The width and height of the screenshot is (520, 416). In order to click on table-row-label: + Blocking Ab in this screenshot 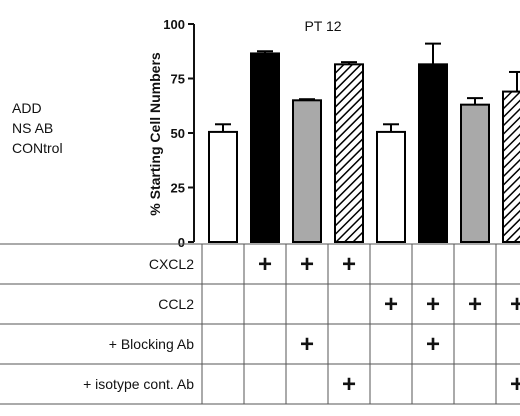, I will do `click(151, 344)`.